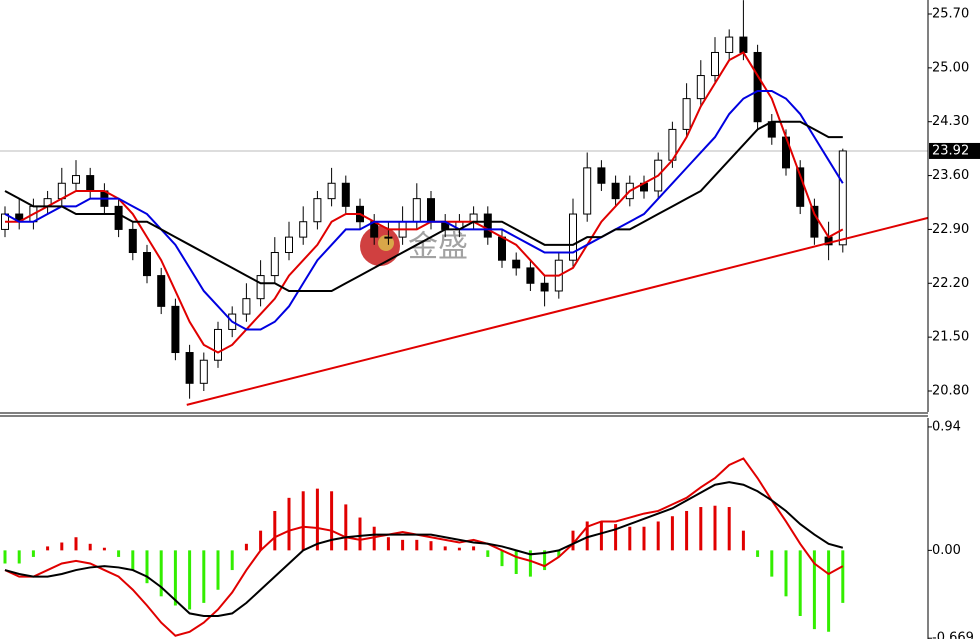 Image resolution: width=980 pixels, height=639 pixels. Describe the element at coordinates (438, 247) in the screenshot. I see `watermark: 金盛` at that location.